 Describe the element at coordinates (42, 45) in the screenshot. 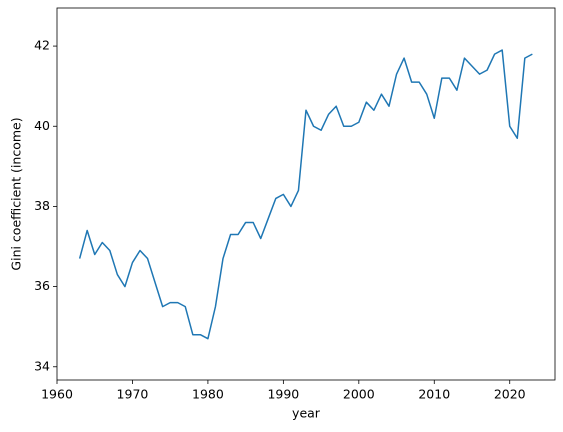

I see `y-tick-label: 42` at that location.